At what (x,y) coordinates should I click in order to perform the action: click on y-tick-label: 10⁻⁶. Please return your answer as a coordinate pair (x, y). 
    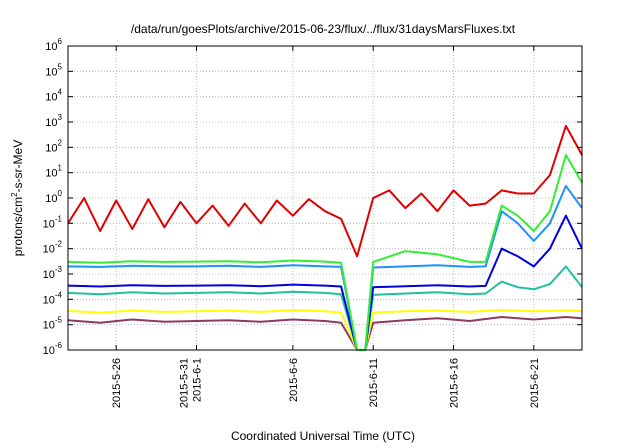
    Looking at the image, I should click on (53, 349).